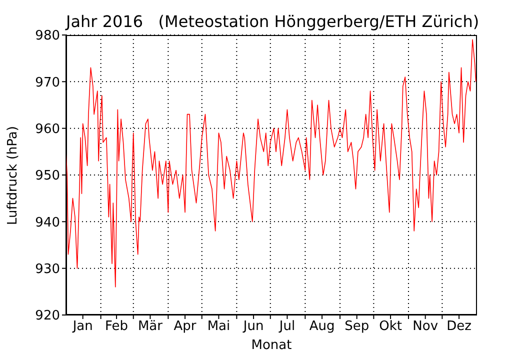  What do you see at coordinates (218, 326) in the screenshot?
I see `x-tick-label: Mai` at bounding box center [218, 326].